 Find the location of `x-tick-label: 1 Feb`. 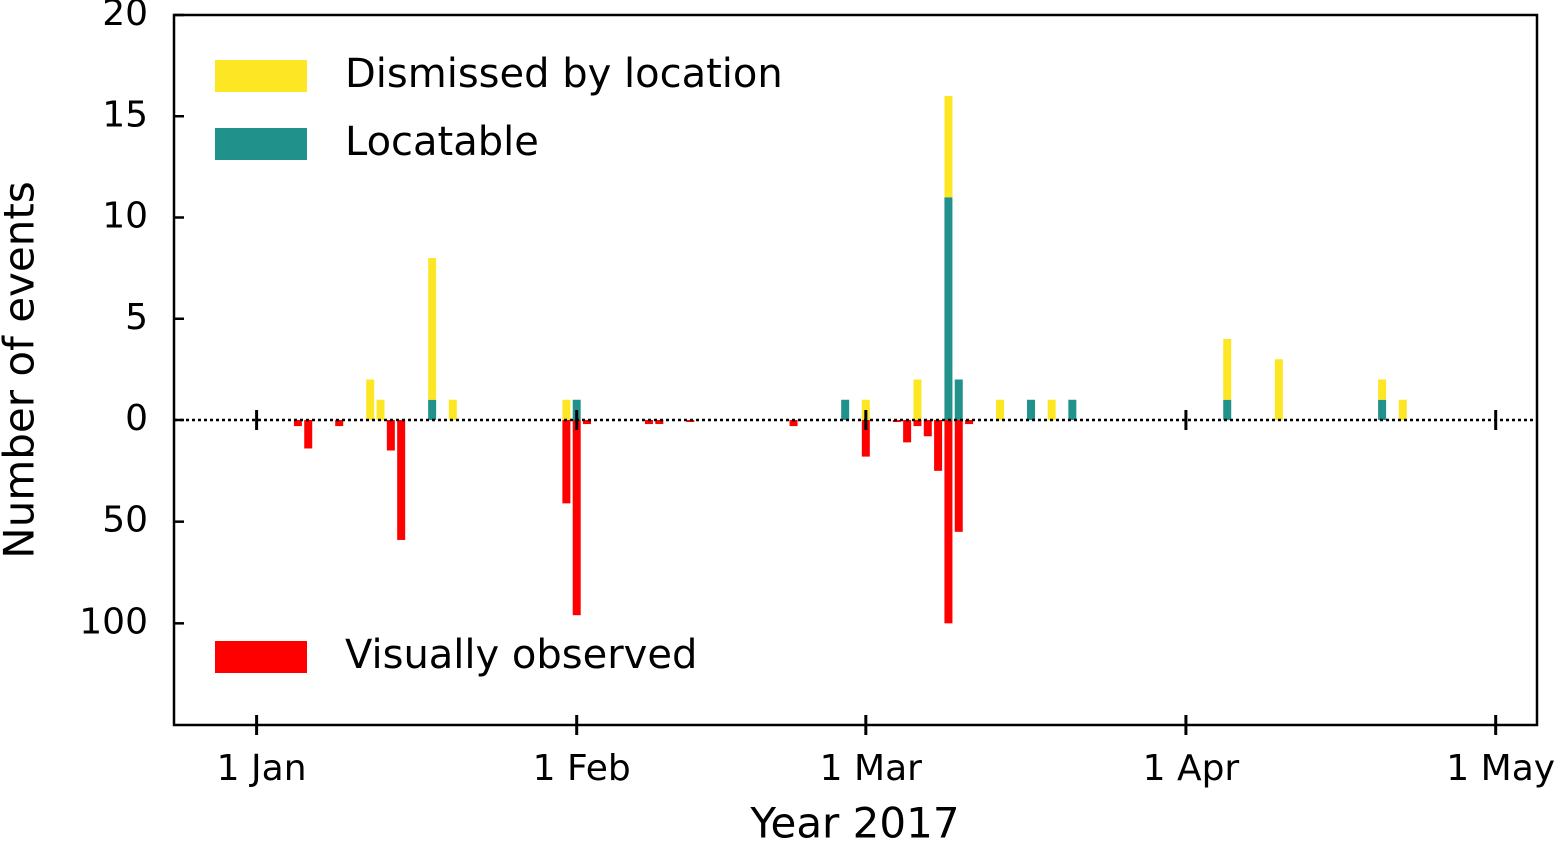

x-tick-label: 1 Feb is located at coordinates (582, 768).